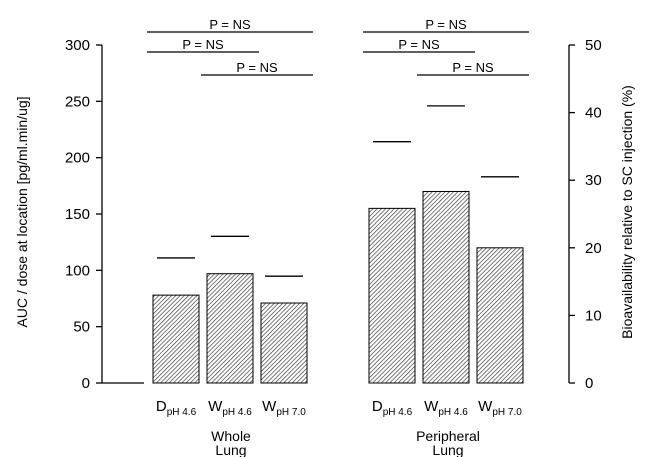 Image resolution: width=649 pixels, height=457 pixels. What do you see at coordinates (77, 158) in the screenshot?
I see `left-tick-label: 200` at bounding box center [77, 158].